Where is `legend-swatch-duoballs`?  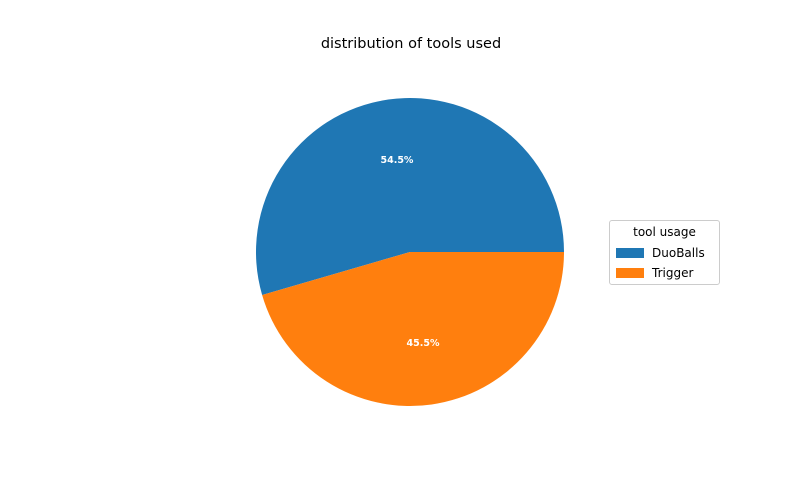
legend-swatch-duoballs is located at coordinates (630, 253).